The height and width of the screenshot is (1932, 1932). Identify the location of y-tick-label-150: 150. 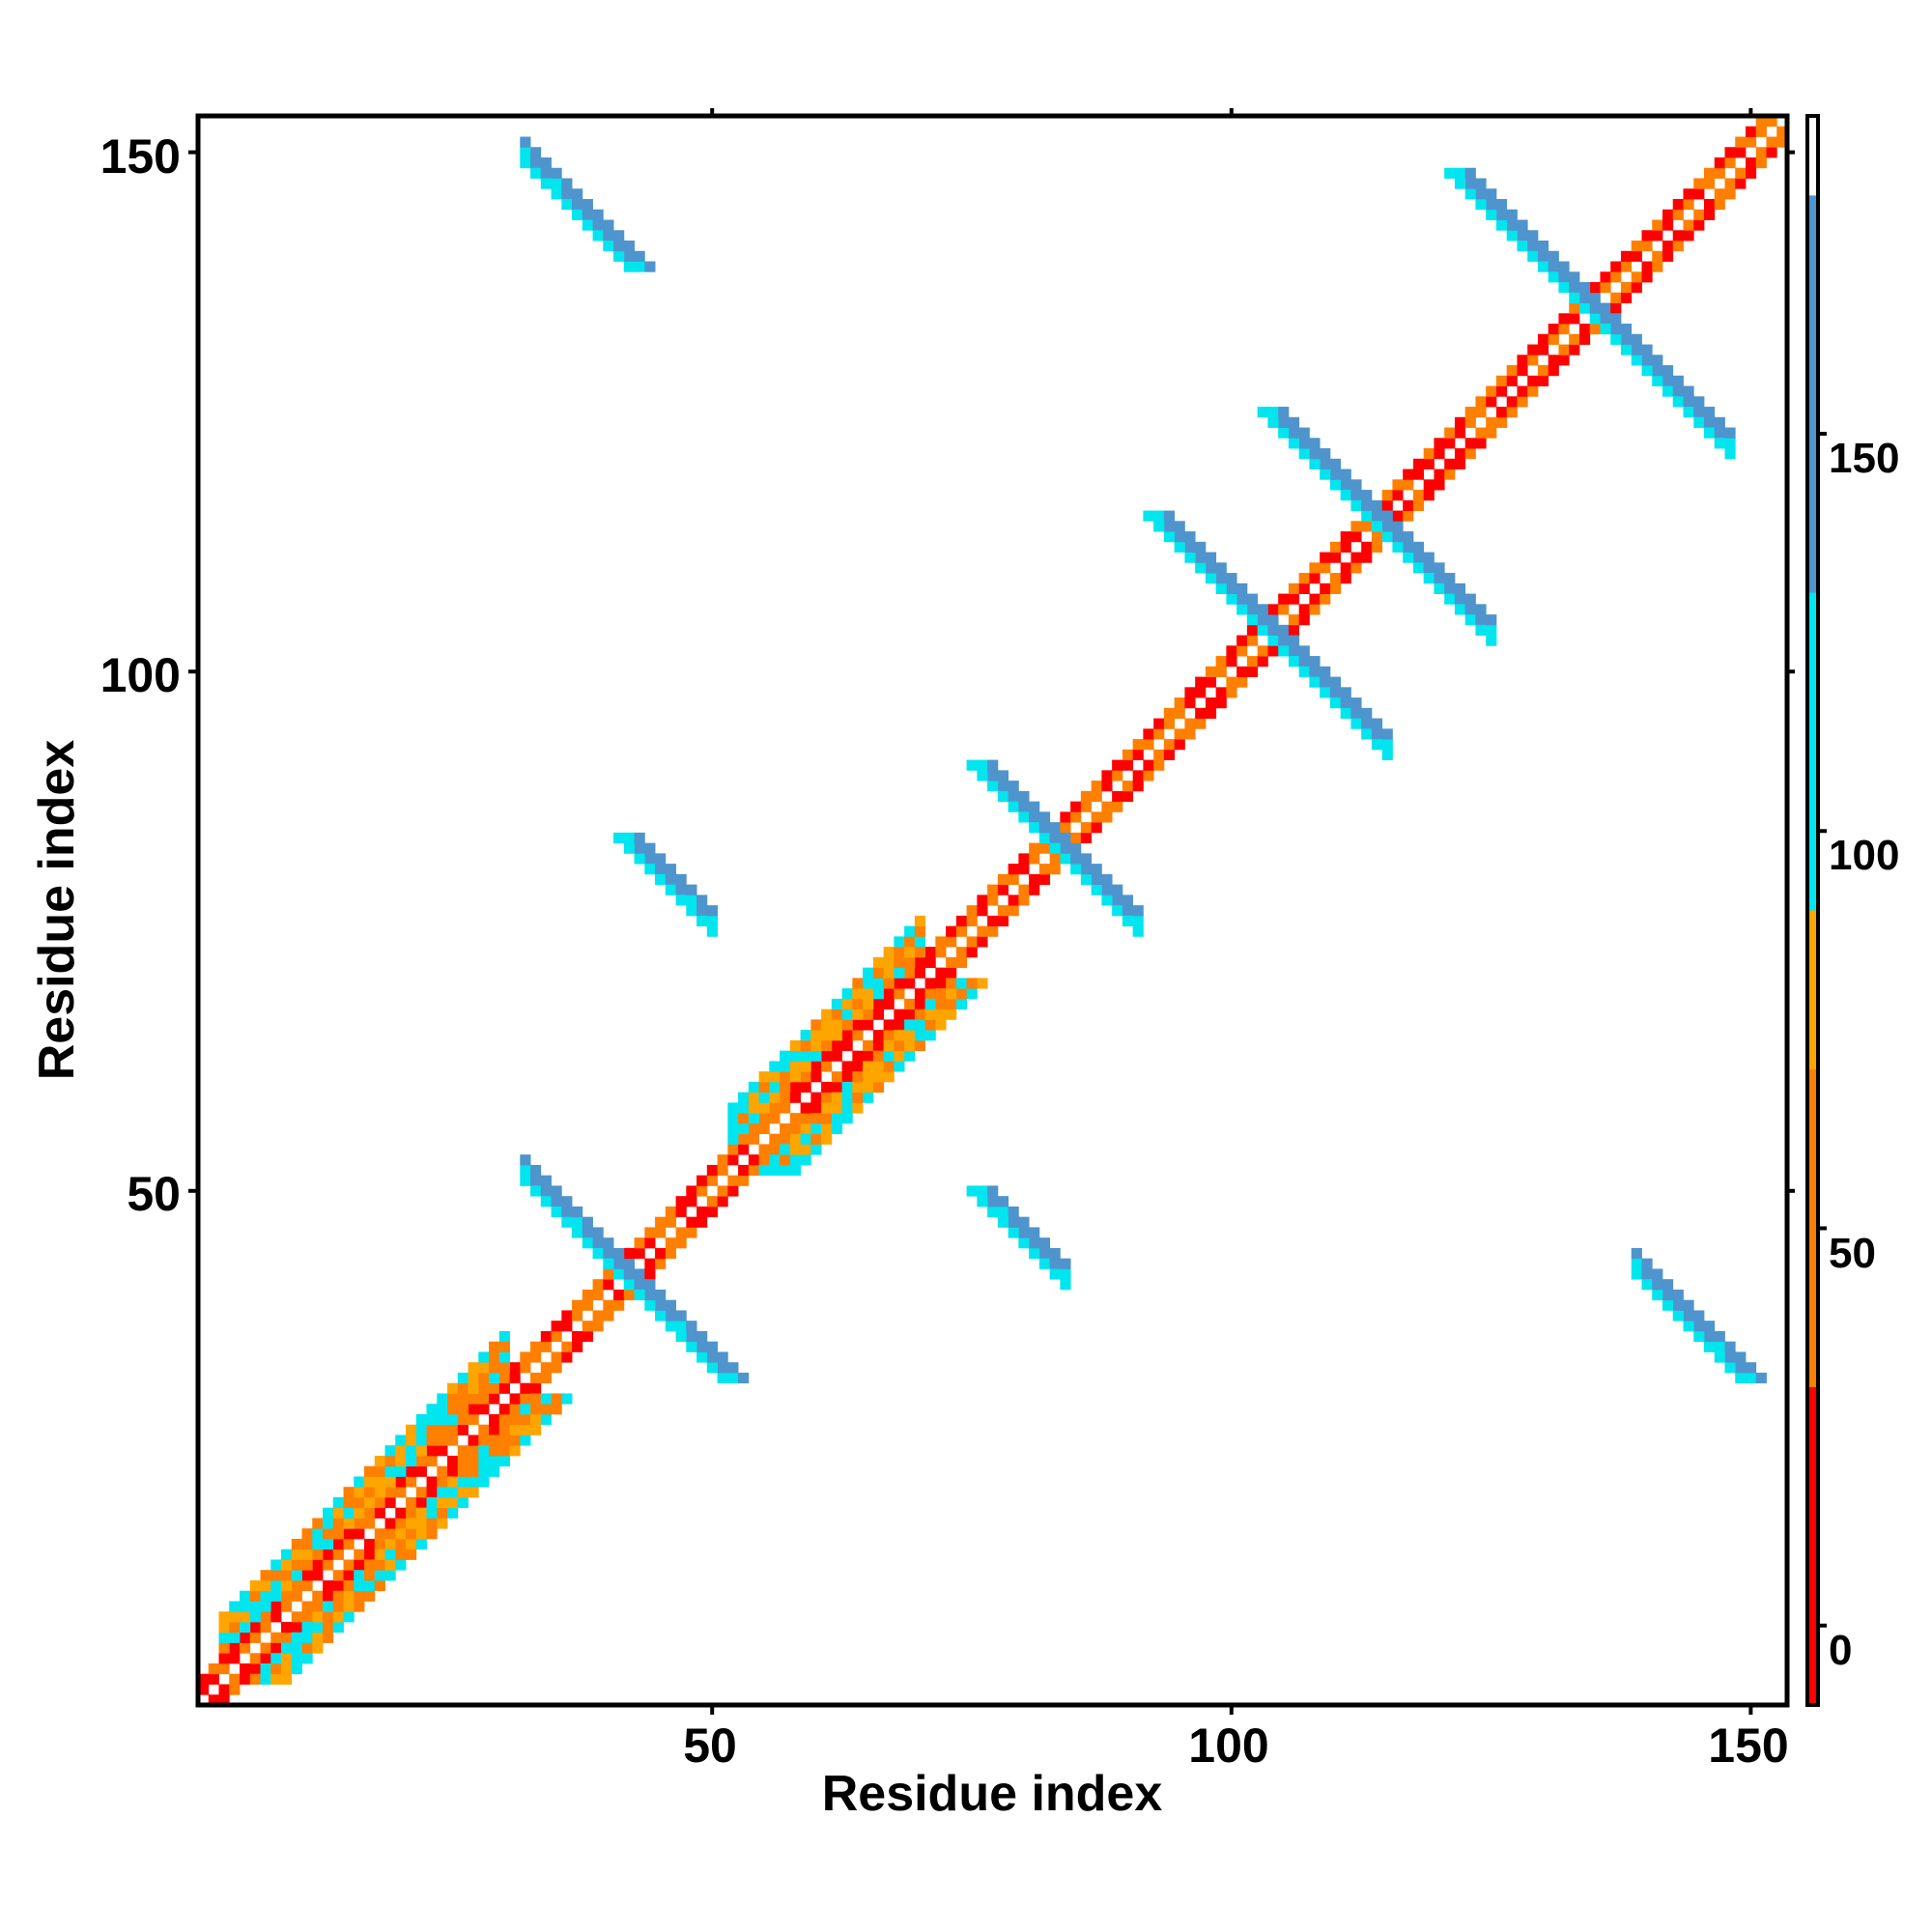
(140, 156).